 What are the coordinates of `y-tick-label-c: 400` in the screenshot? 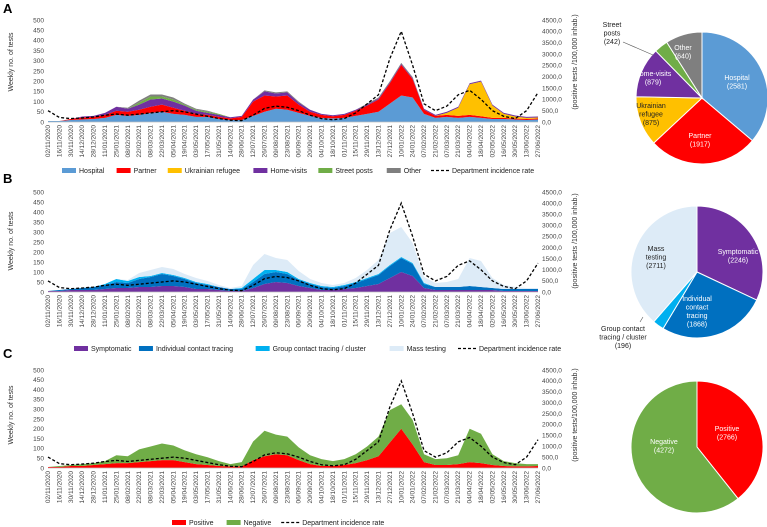 It's located at (38, 390).